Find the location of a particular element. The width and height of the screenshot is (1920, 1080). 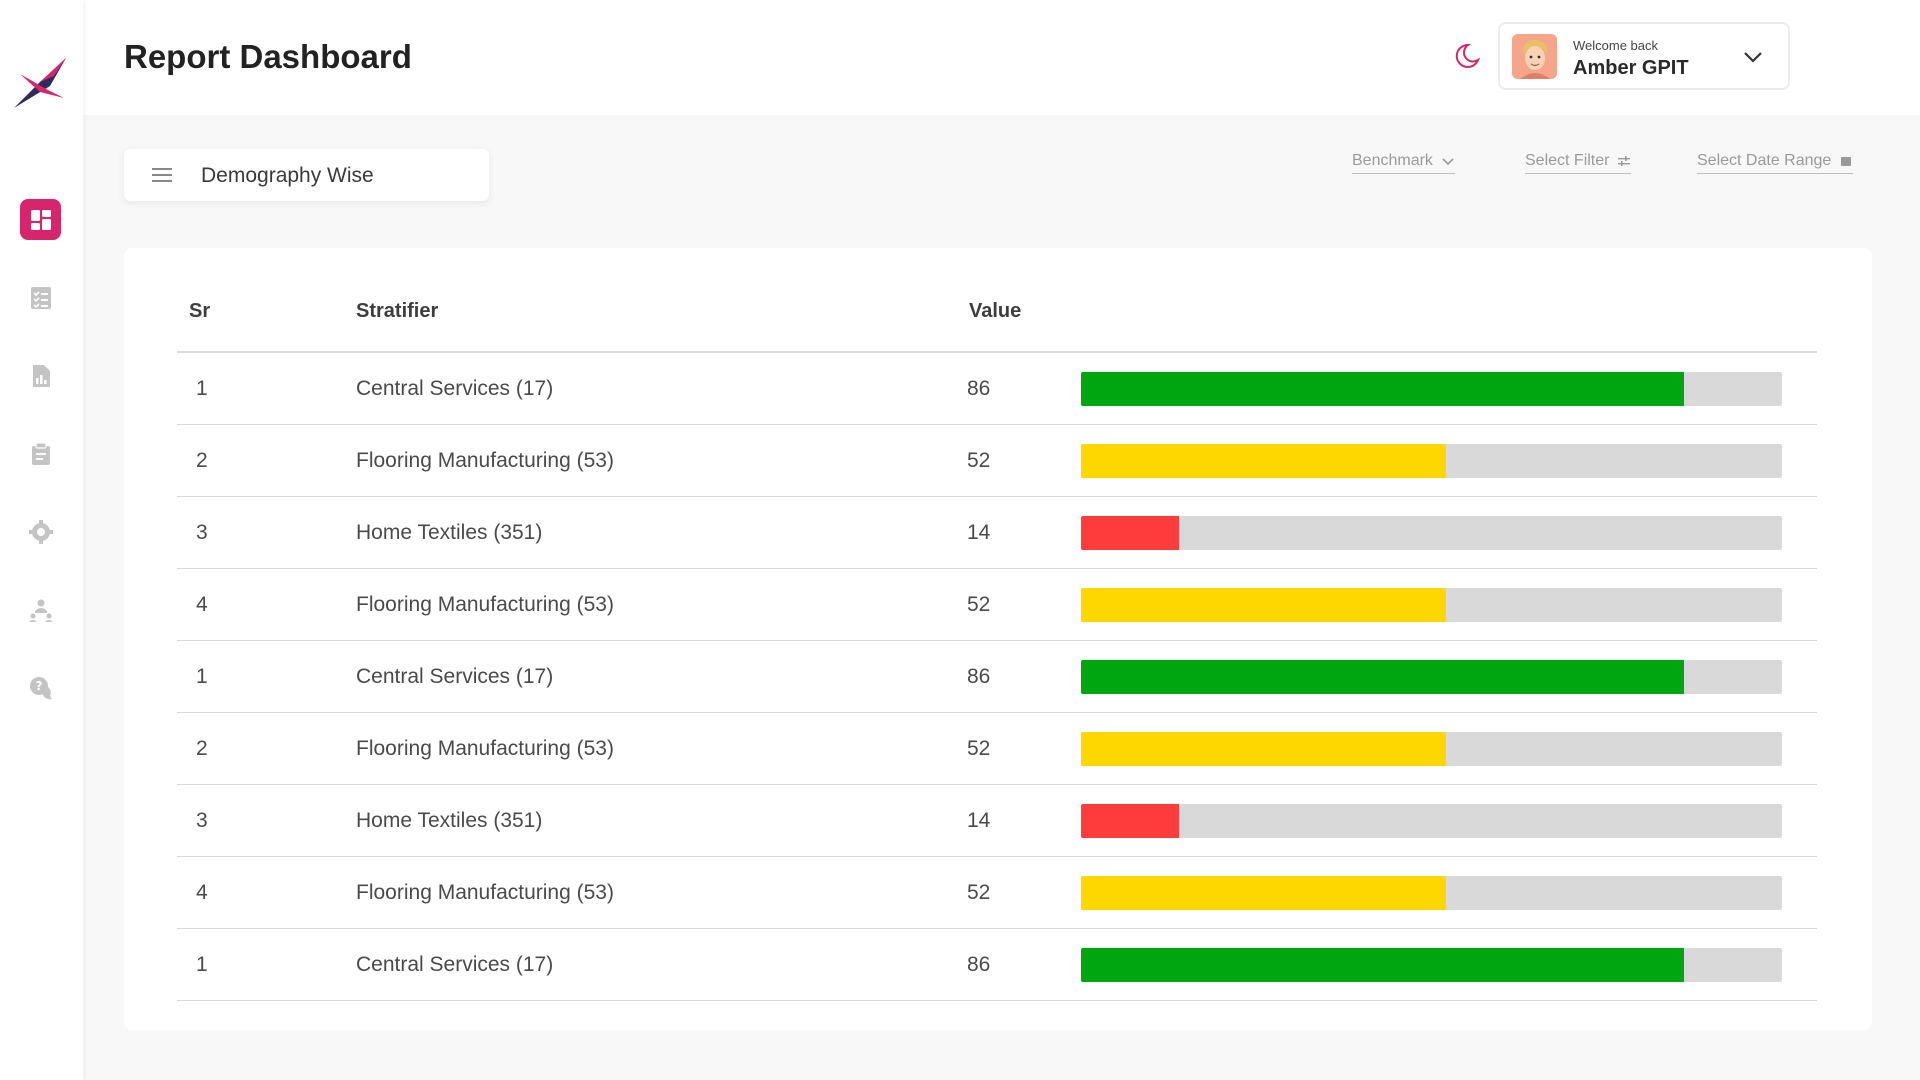

select-filter-dropdown: Select Filter is located at coordinates (1578, 161).